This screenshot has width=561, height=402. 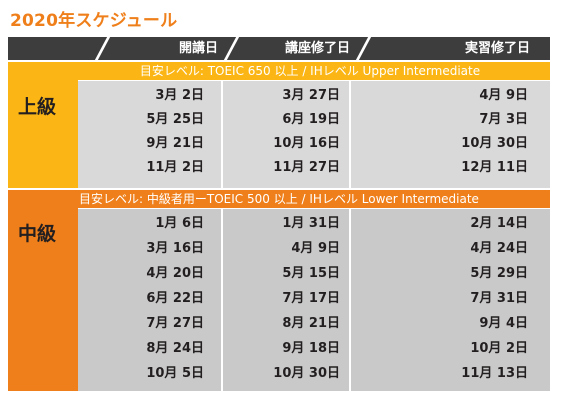 What do you see at coordinates (311, 119) in the screenshot?
I see `upper-course-end-cell: 6月 19日` at bounding box center [311, 119].